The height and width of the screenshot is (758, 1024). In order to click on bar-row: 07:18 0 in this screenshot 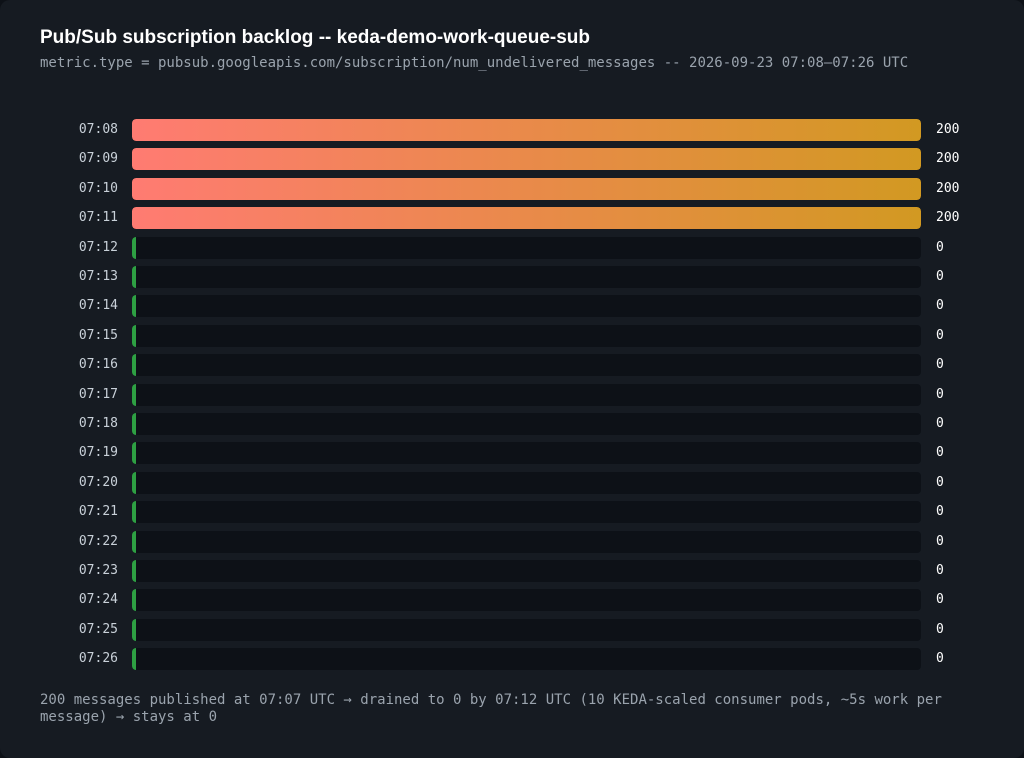, I will do `click(512, 424)`.